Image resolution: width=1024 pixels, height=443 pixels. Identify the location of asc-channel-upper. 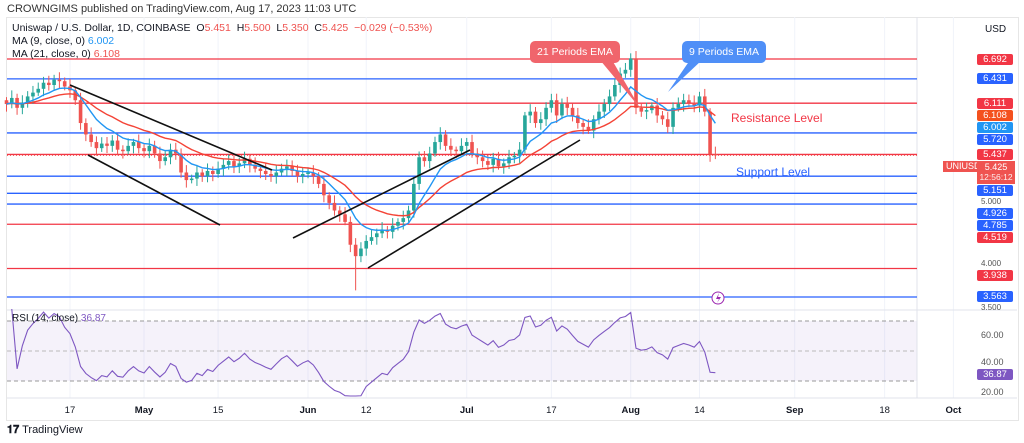
(381, 194).